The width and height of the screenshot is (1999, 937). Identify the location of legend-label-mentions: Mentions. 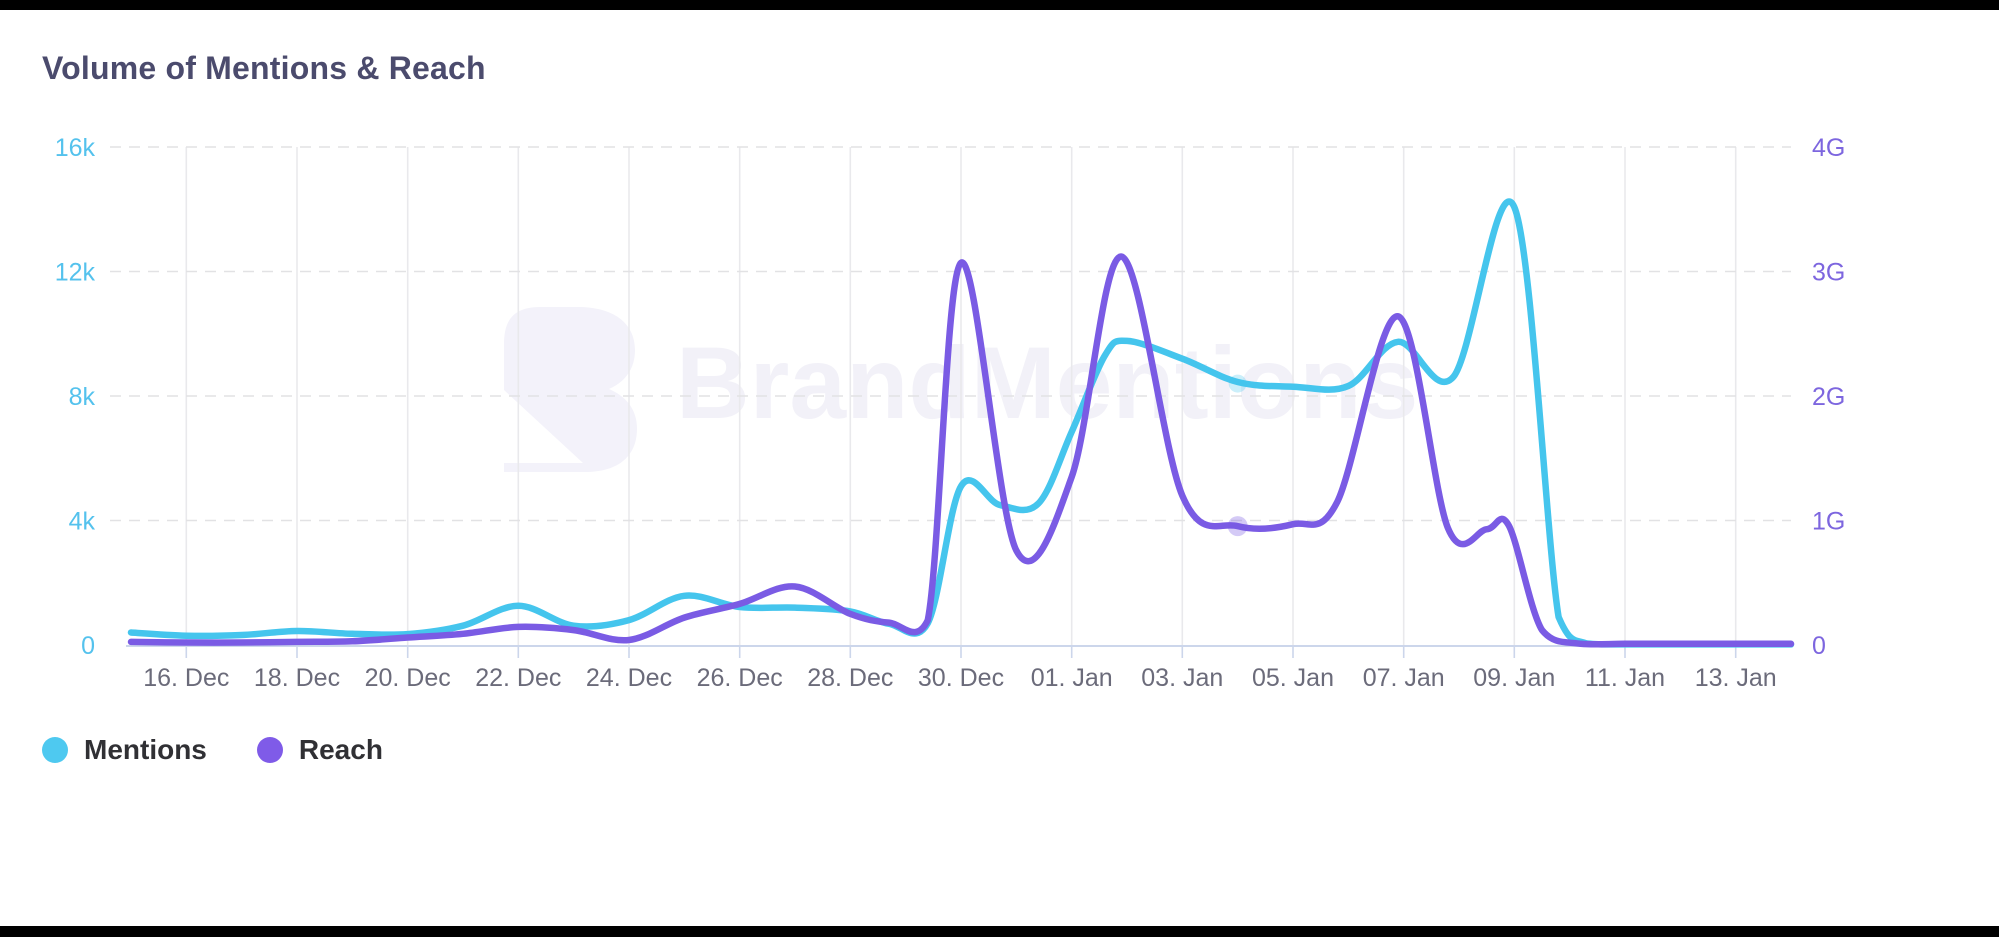
(145, 749).